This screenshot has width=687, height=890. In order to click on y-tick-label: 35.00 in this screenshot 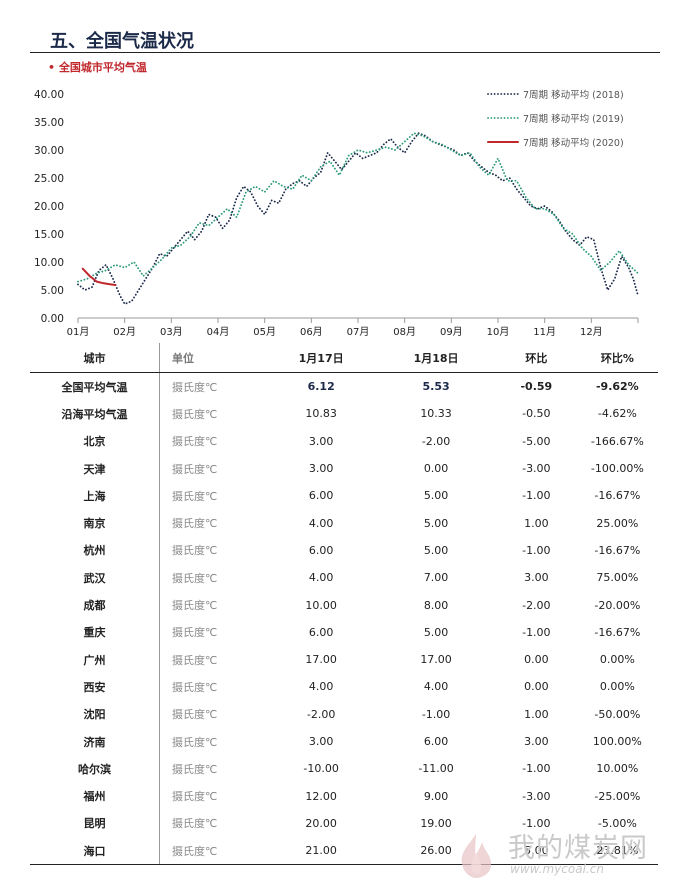, I will do `click(49, 123)`.